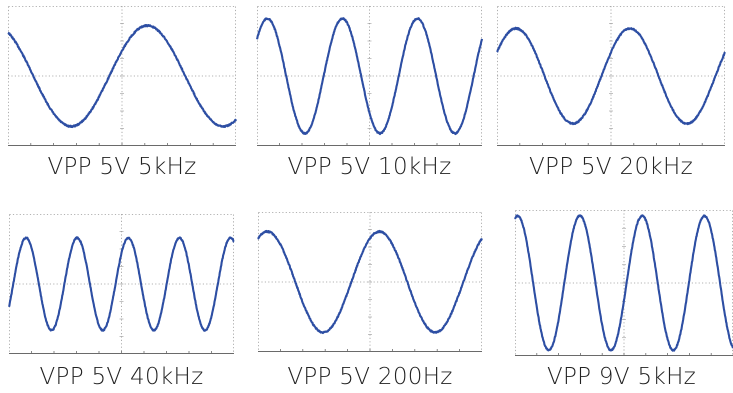  Describe the element at coordinates (370, 377) in the screenshot. I see `scope-caption-5: VPP 5V 200Hz` at that location.